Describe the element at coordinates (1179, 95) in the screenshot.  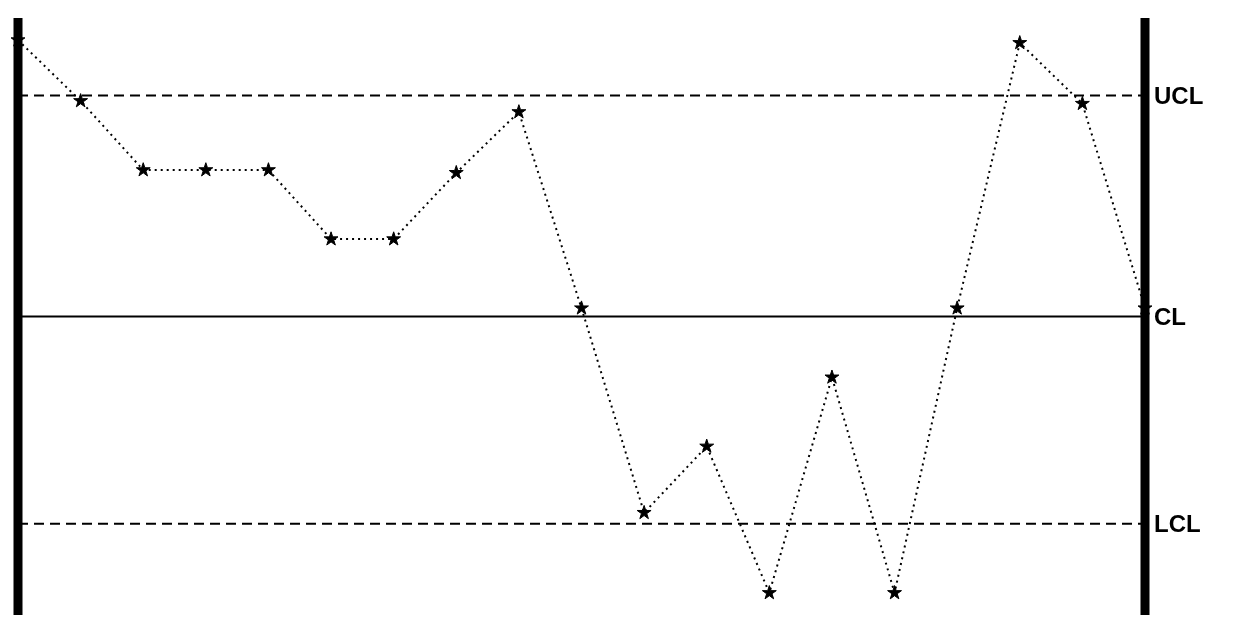
I see `ref-line-label: UCL` at that location.